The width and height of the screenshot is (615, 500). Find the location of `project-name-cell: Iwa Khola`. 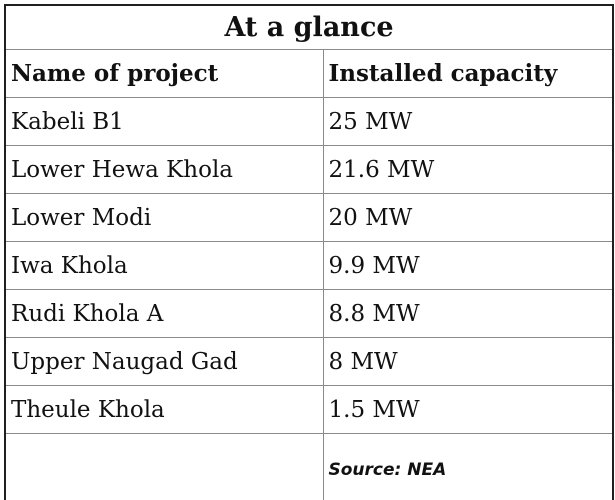

project-name-cell: Iwa Khola is located at coordinates (164, 265).